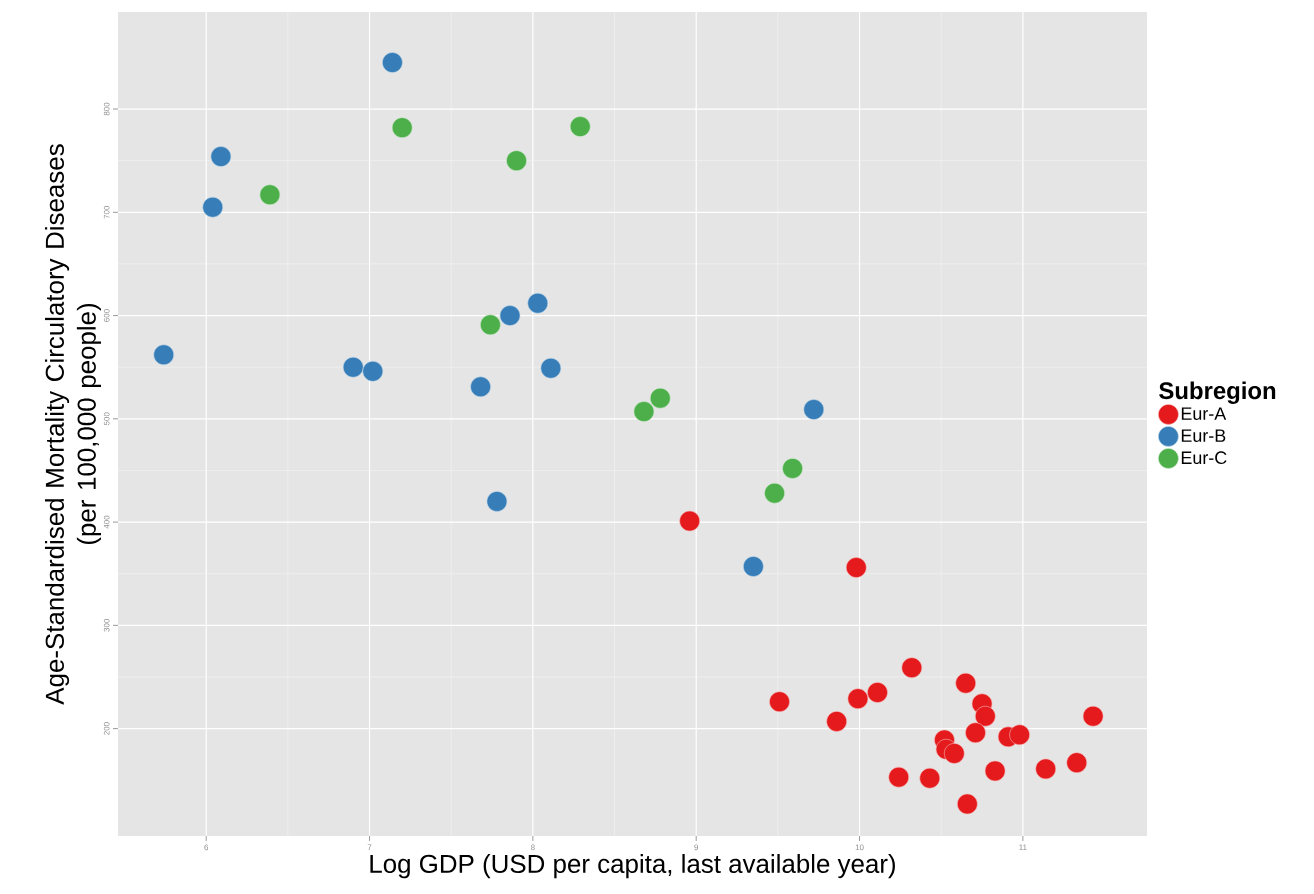 The width and height of the screenshot is (1314, 894). I want to click on legend-label: Eur-C, so click(1204, 458).